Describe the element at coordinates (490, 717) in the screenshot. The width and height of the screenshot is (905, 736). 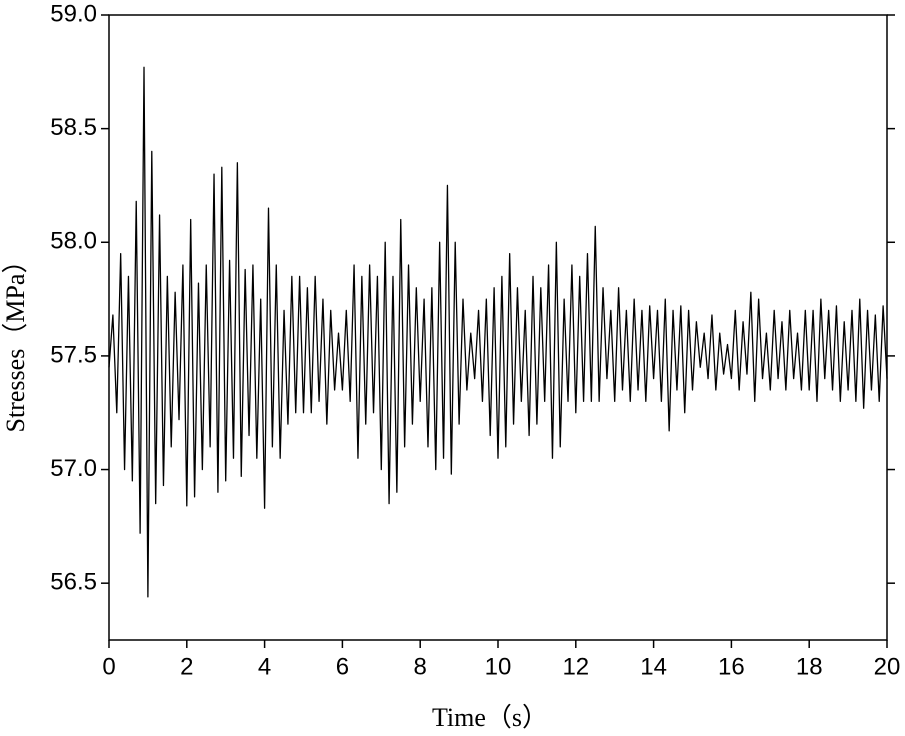
I see `x-axis-title: Time（s）` at that location.